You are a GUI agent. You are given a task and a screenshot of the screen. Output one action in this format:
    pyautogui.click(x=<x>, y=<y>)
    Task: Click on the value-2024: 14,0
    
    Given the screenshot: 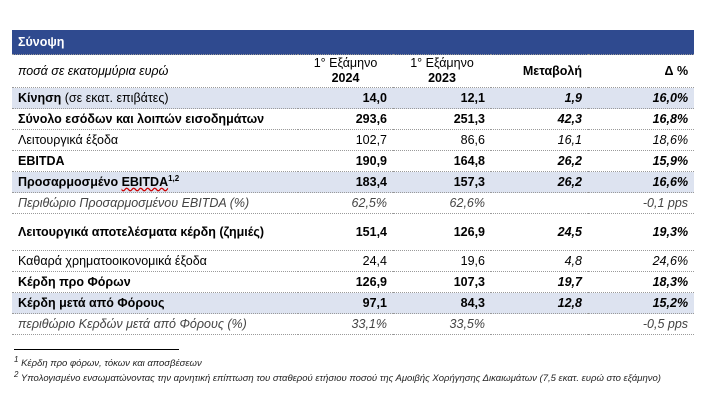 What is the action you would take?
    pyautogui.click(x=345, y=98)
    